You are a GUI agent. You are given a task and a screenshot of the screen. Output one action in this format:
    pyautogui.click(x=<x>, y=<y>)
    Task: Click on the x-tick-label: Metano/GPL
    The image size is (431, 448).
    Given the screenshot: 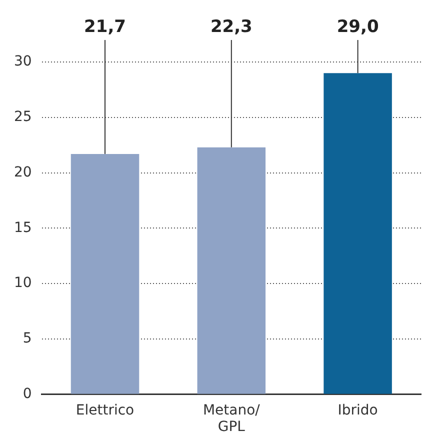 What is the action you would take?
    pyautogui.click(x=231, y=419)
    